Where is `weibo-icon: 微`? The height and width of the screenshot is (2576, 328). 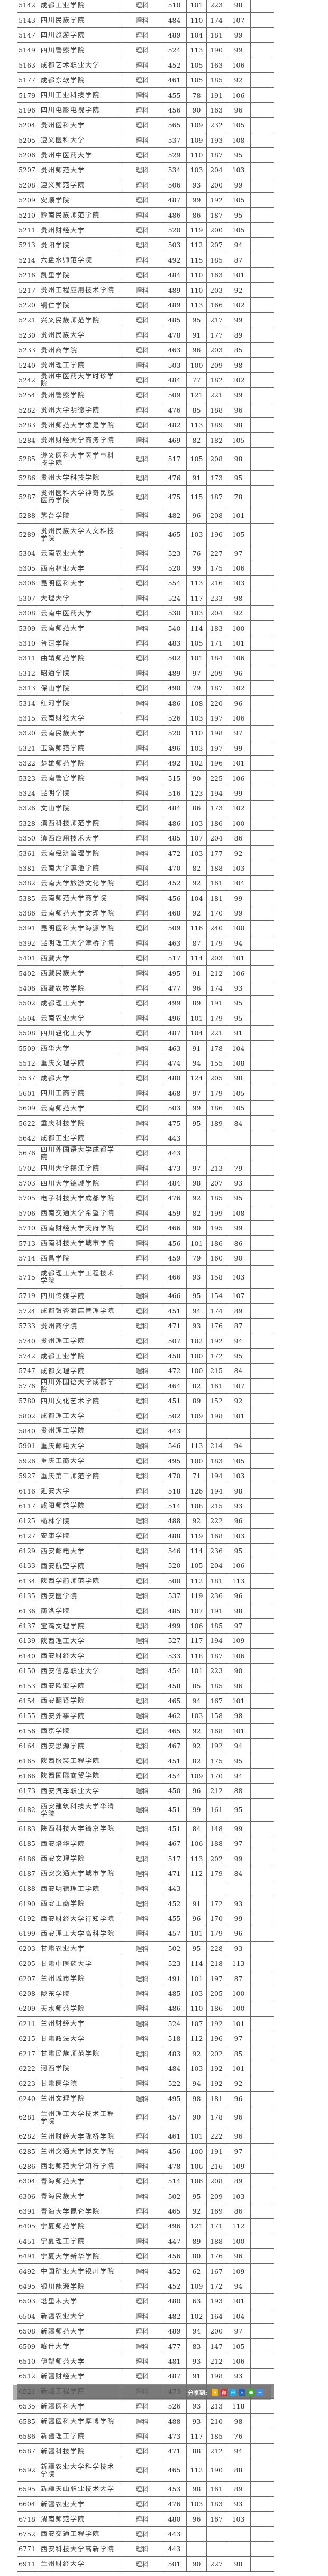
weibo-icon: 微 is located at coordinates (224, 2392).